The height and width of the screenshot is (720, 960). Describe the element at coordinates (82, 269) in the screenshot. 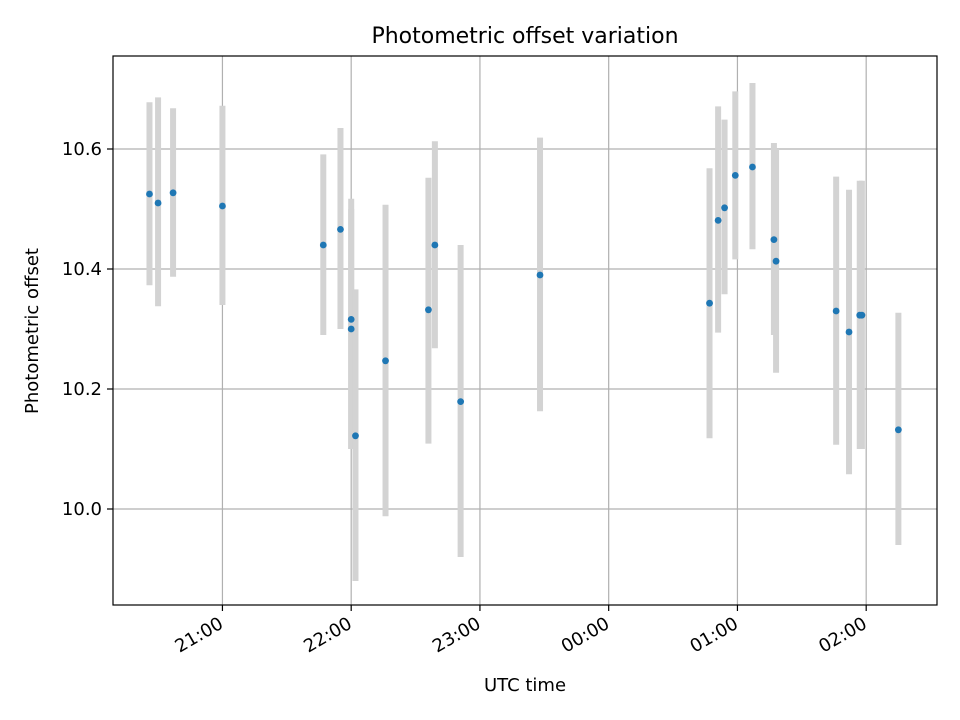

I see `y-tick-label: 10.4` at that location.